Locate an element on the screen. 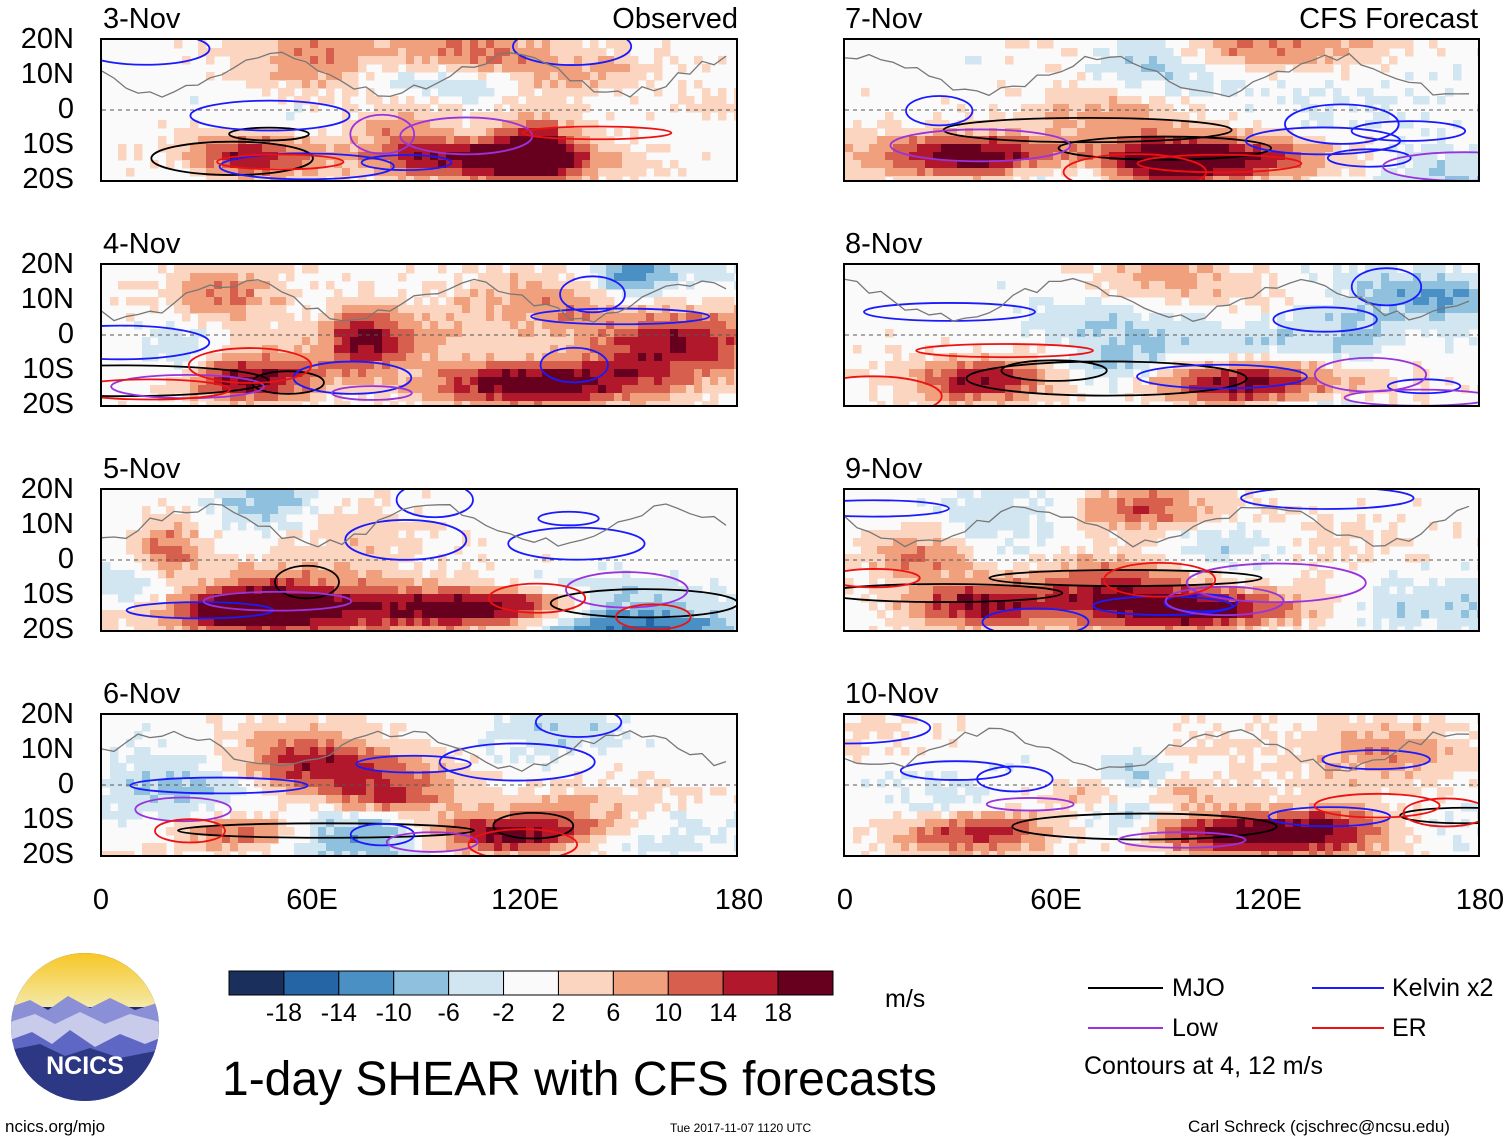  mjo-contour is located at coordinates (307, 582).